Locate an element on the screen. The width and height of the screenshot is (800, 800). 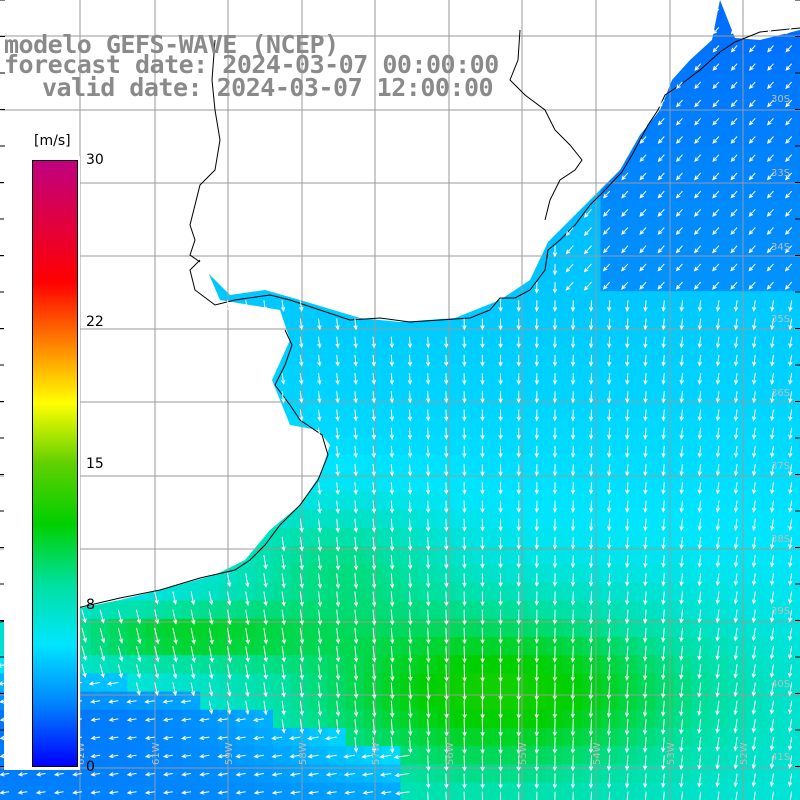
colorbar-tick-label: 0 is located at coordinates (90, 767).